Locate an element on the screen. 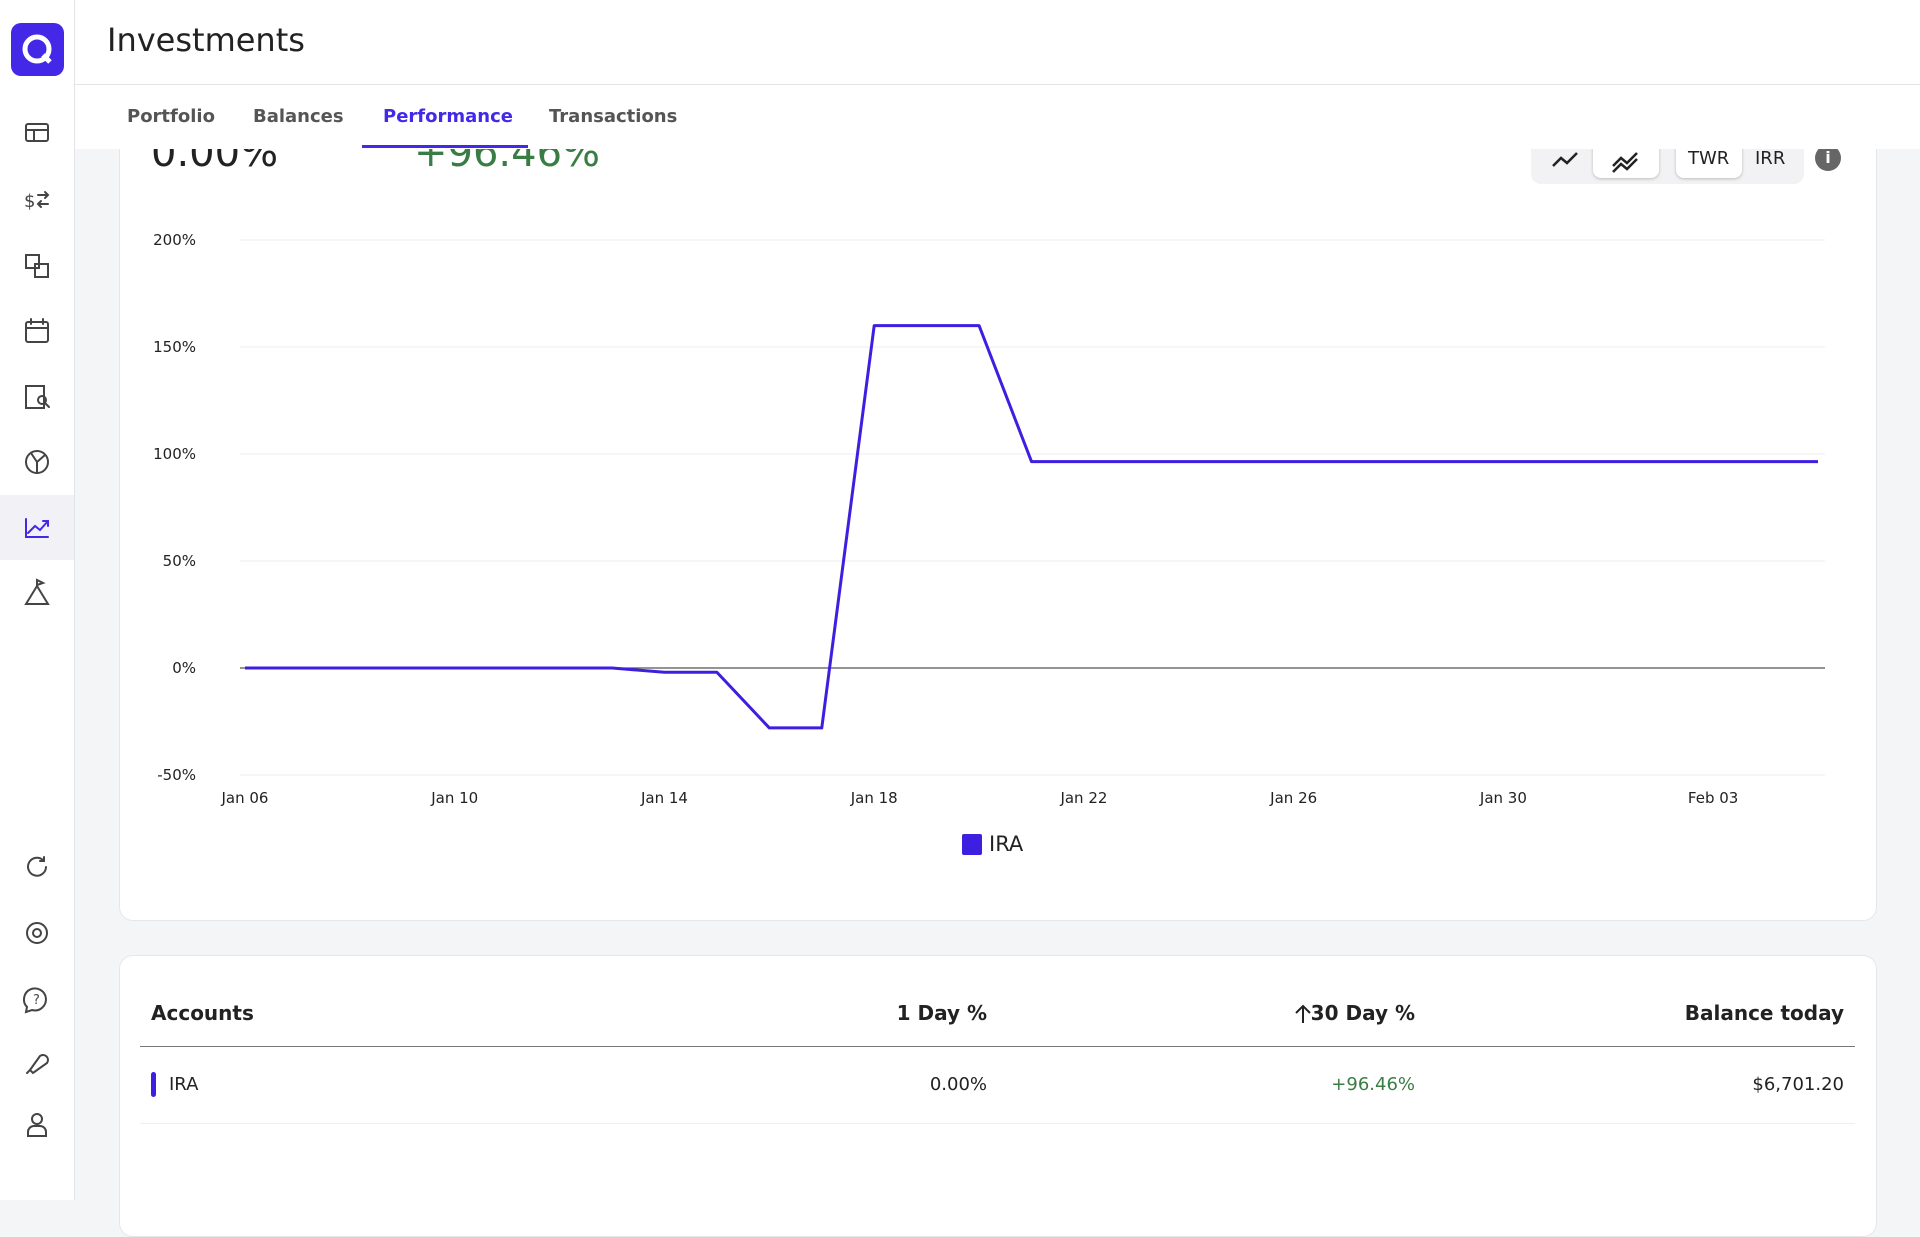  sidebar-icons: $ ? is located at coordinates (37, 580).